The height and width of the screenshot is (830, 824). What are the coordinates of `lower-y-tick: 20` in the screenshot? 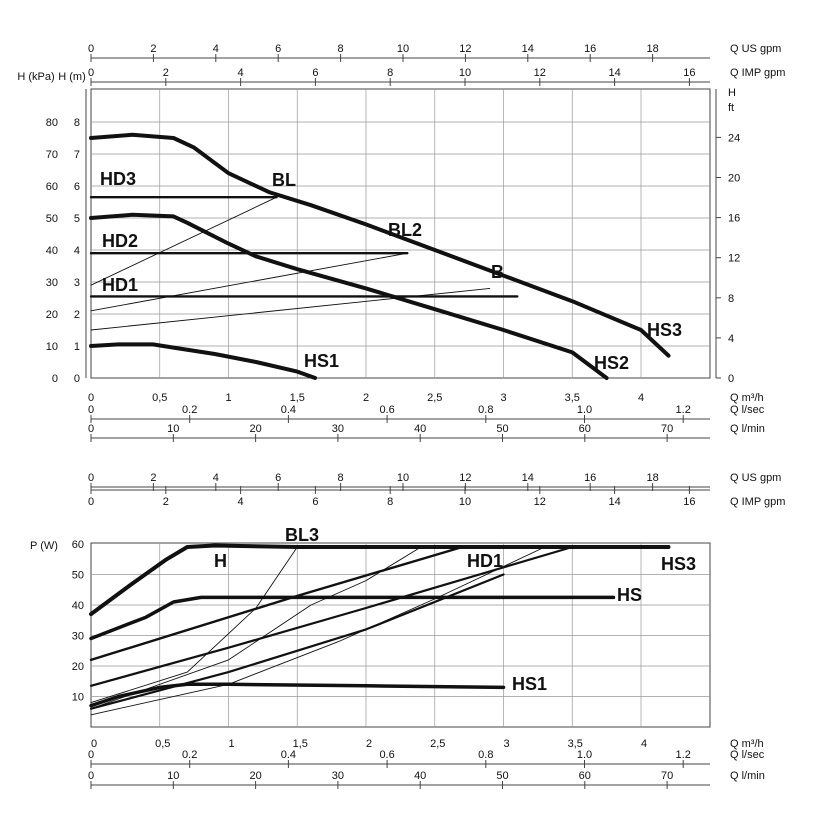 It's located at (78, 667).